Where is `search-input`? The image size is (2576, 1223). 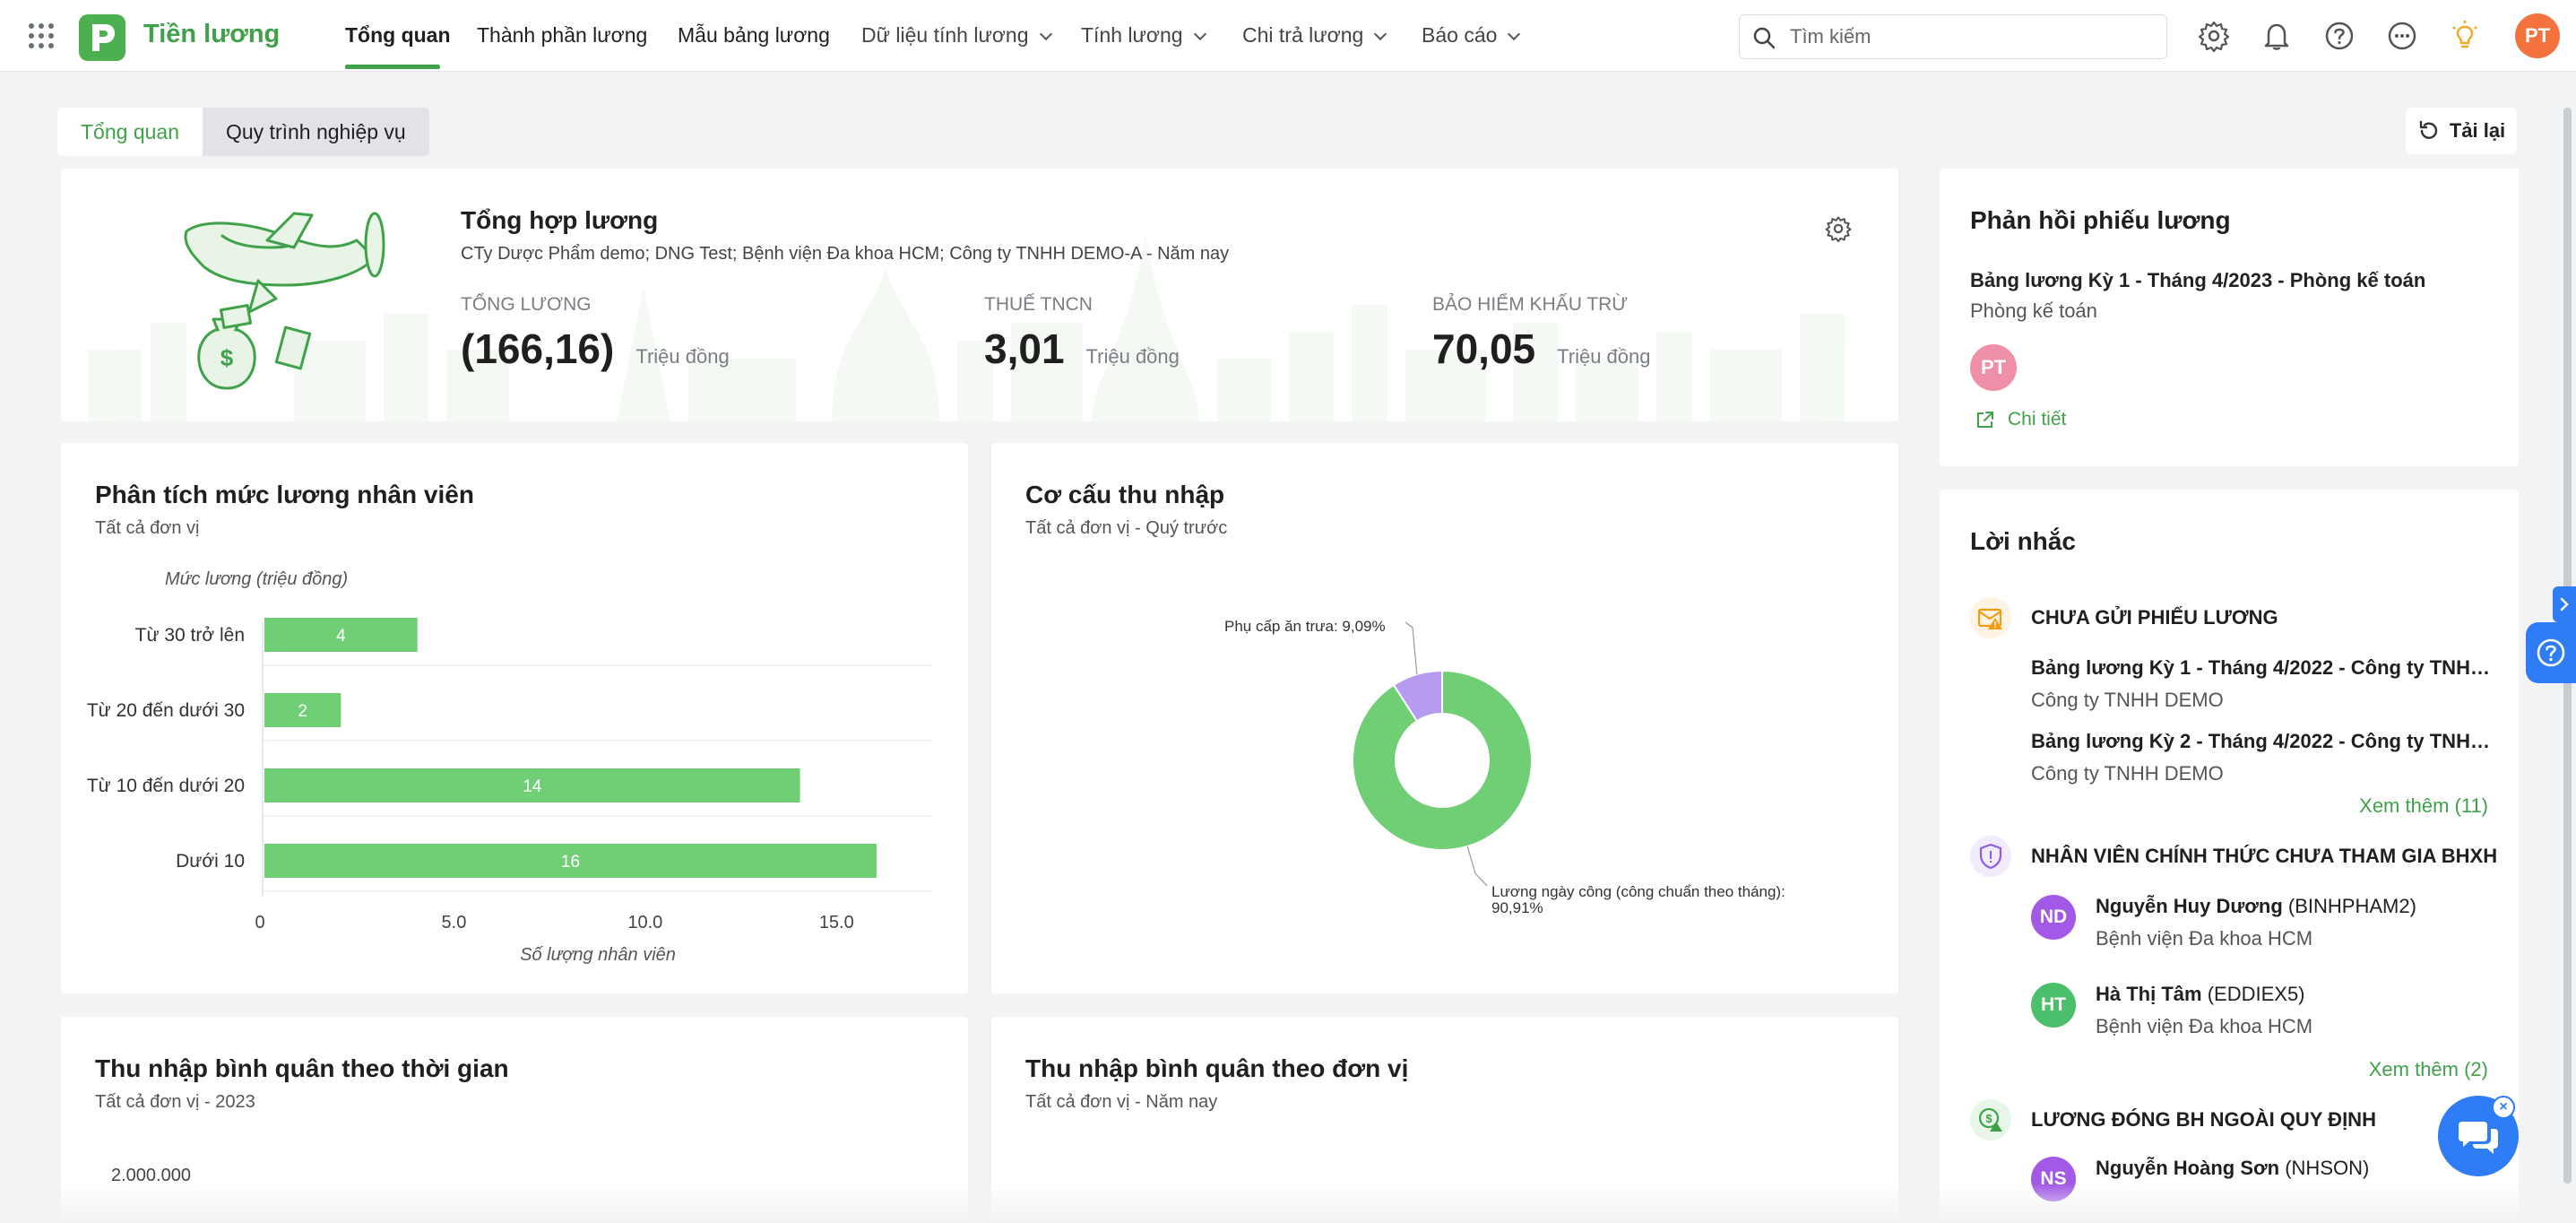 search-input is located at coordinates (1969, 36).